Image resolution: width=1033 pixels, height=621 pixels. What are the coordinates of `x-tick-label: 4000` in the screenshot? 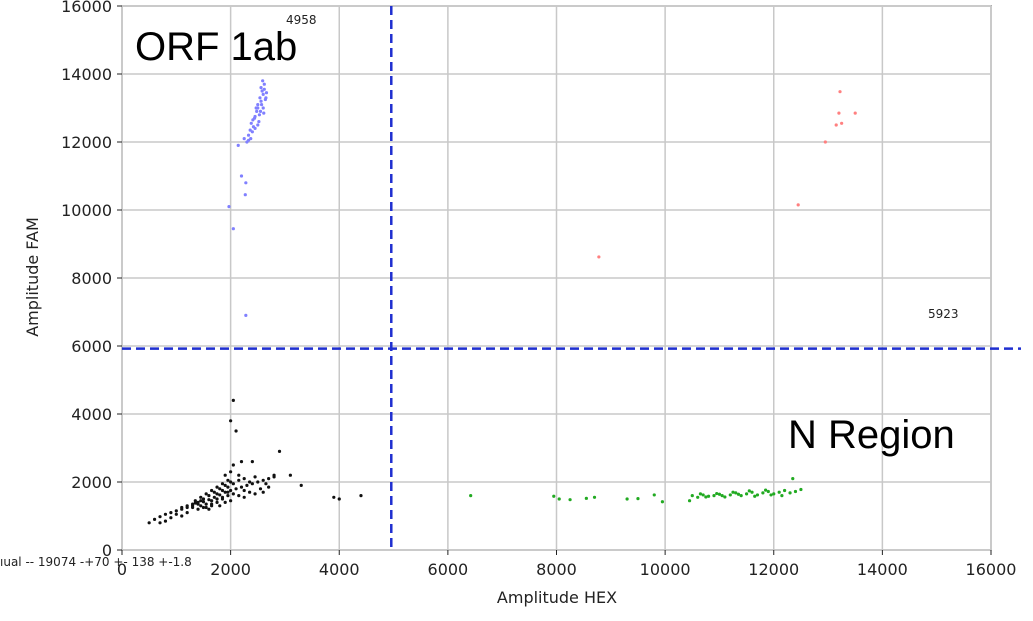 It's located at (339, 569).